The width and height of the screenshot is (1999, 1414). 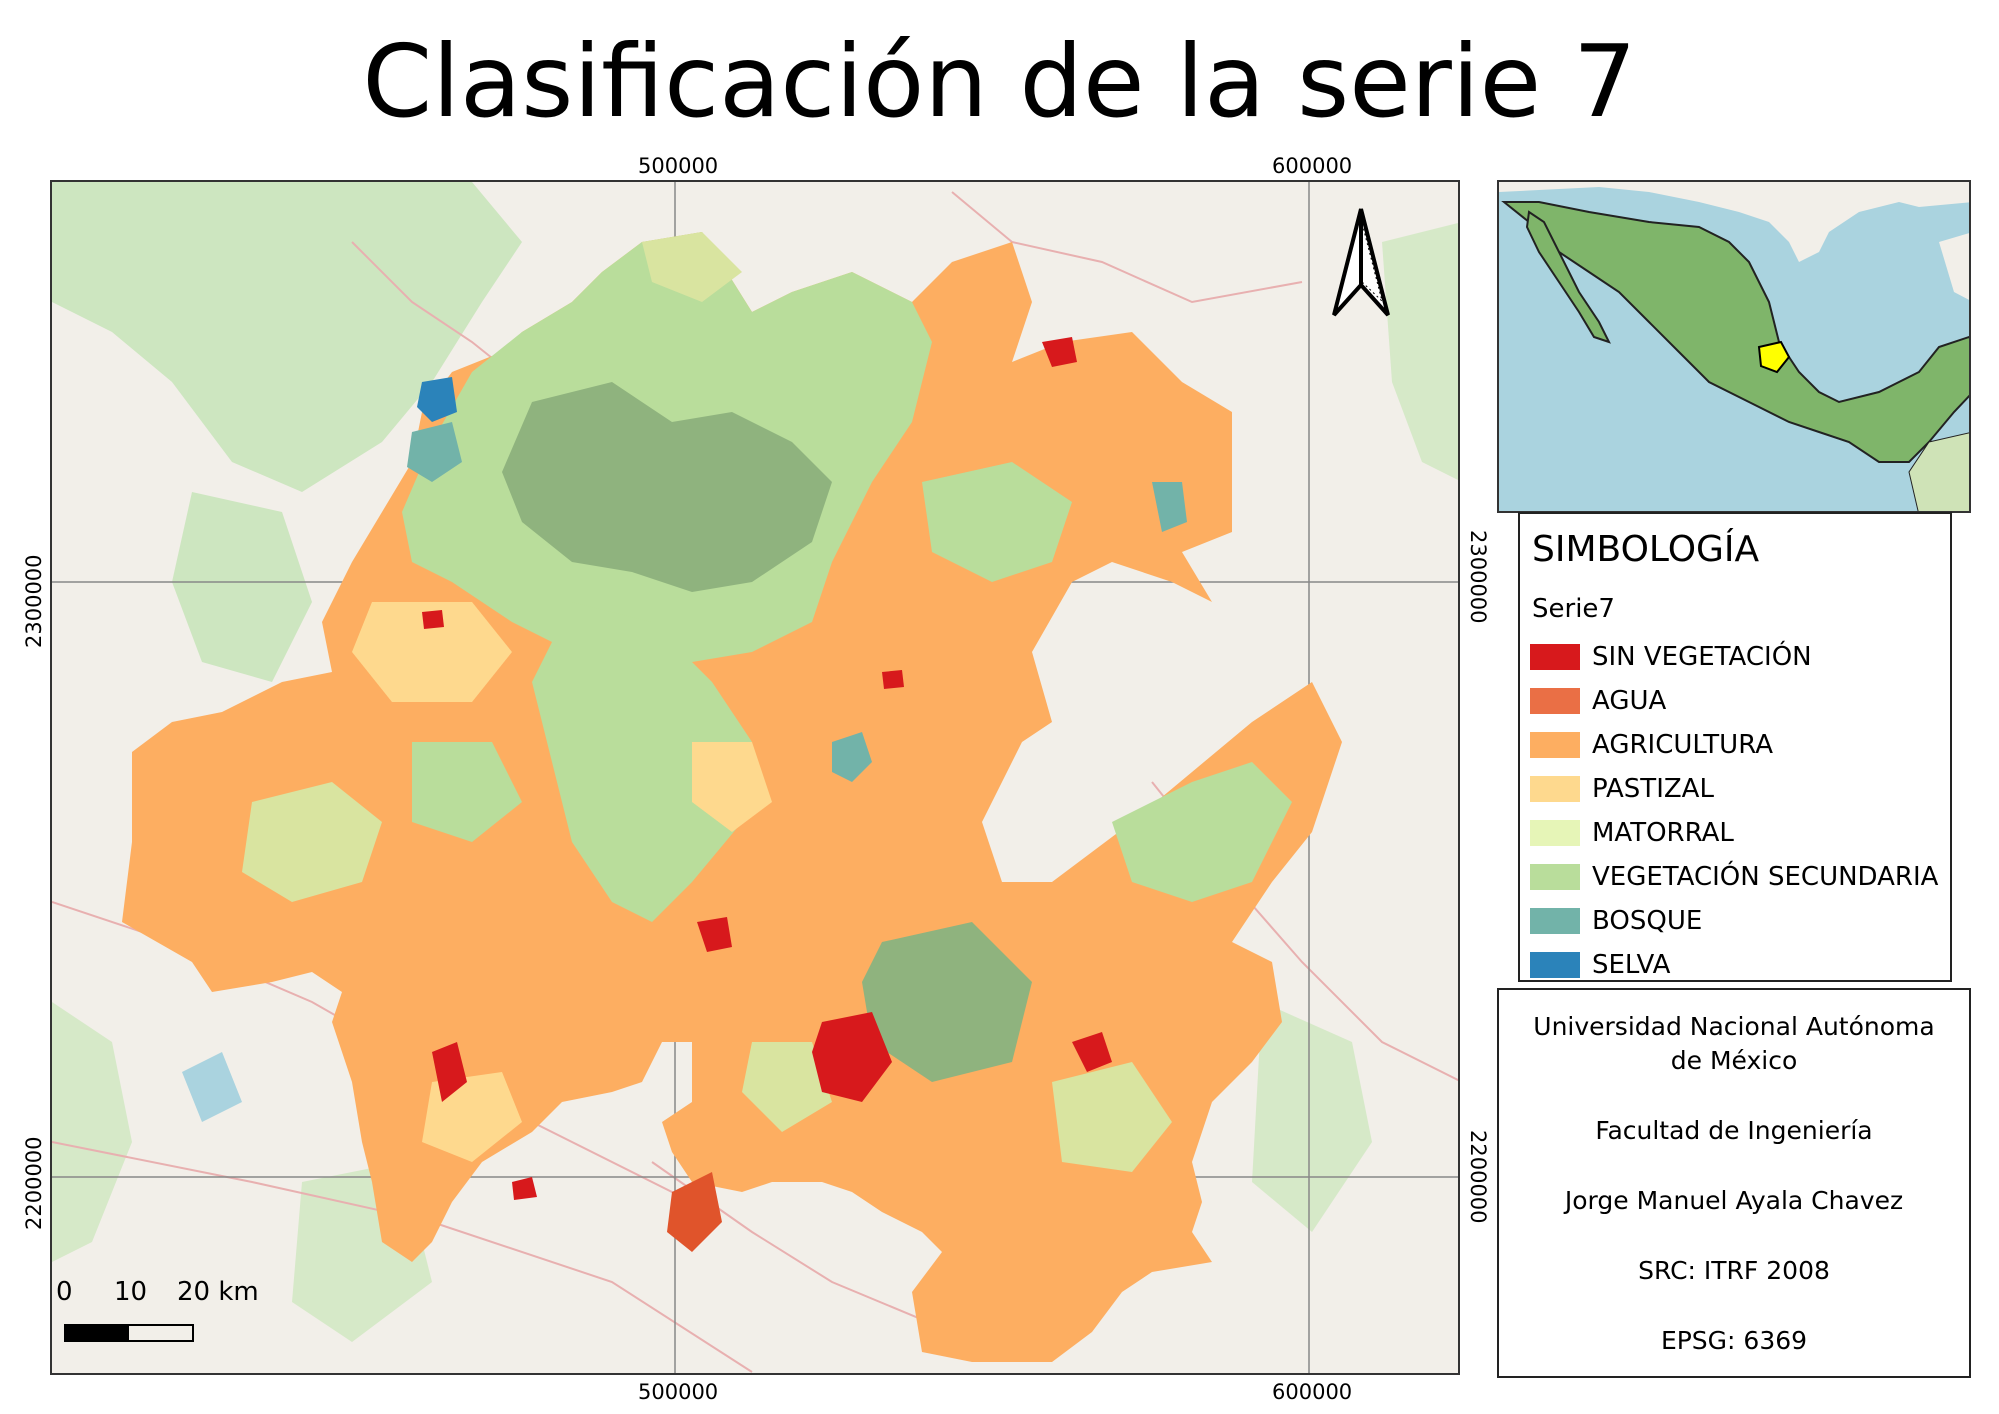 What do you see at coordinates (1573, 609) in the screenshot?
I see `legend-layer-name: Serie7` at bounding box center [1573, 609].